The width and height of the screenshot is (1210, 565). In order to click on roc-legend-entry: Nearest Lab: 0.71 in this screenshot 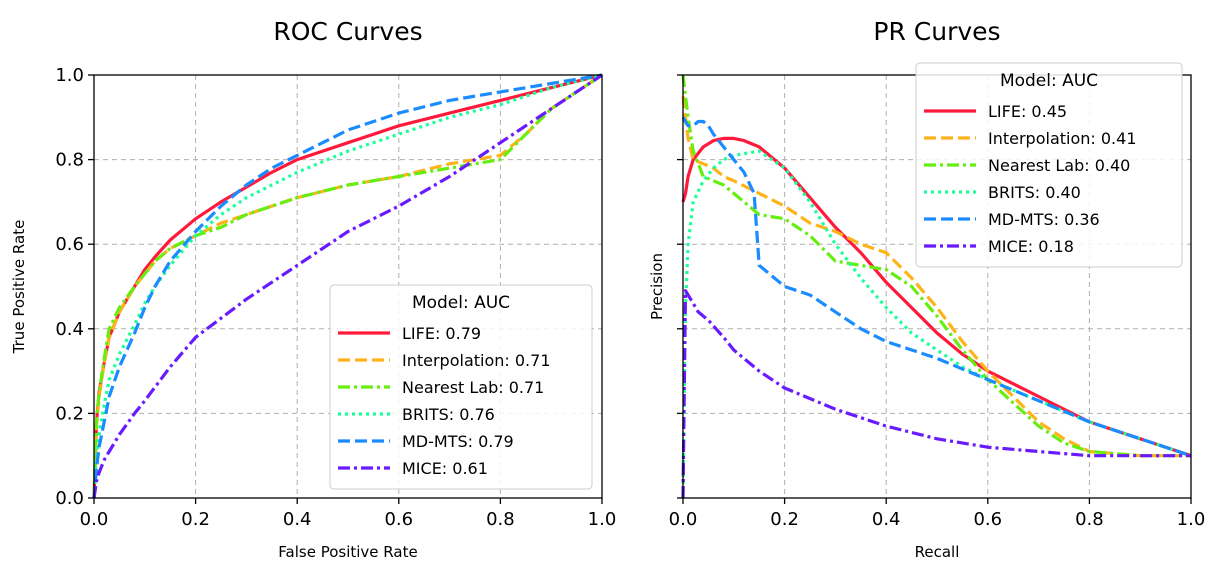, I will do `click(473, 387)`.